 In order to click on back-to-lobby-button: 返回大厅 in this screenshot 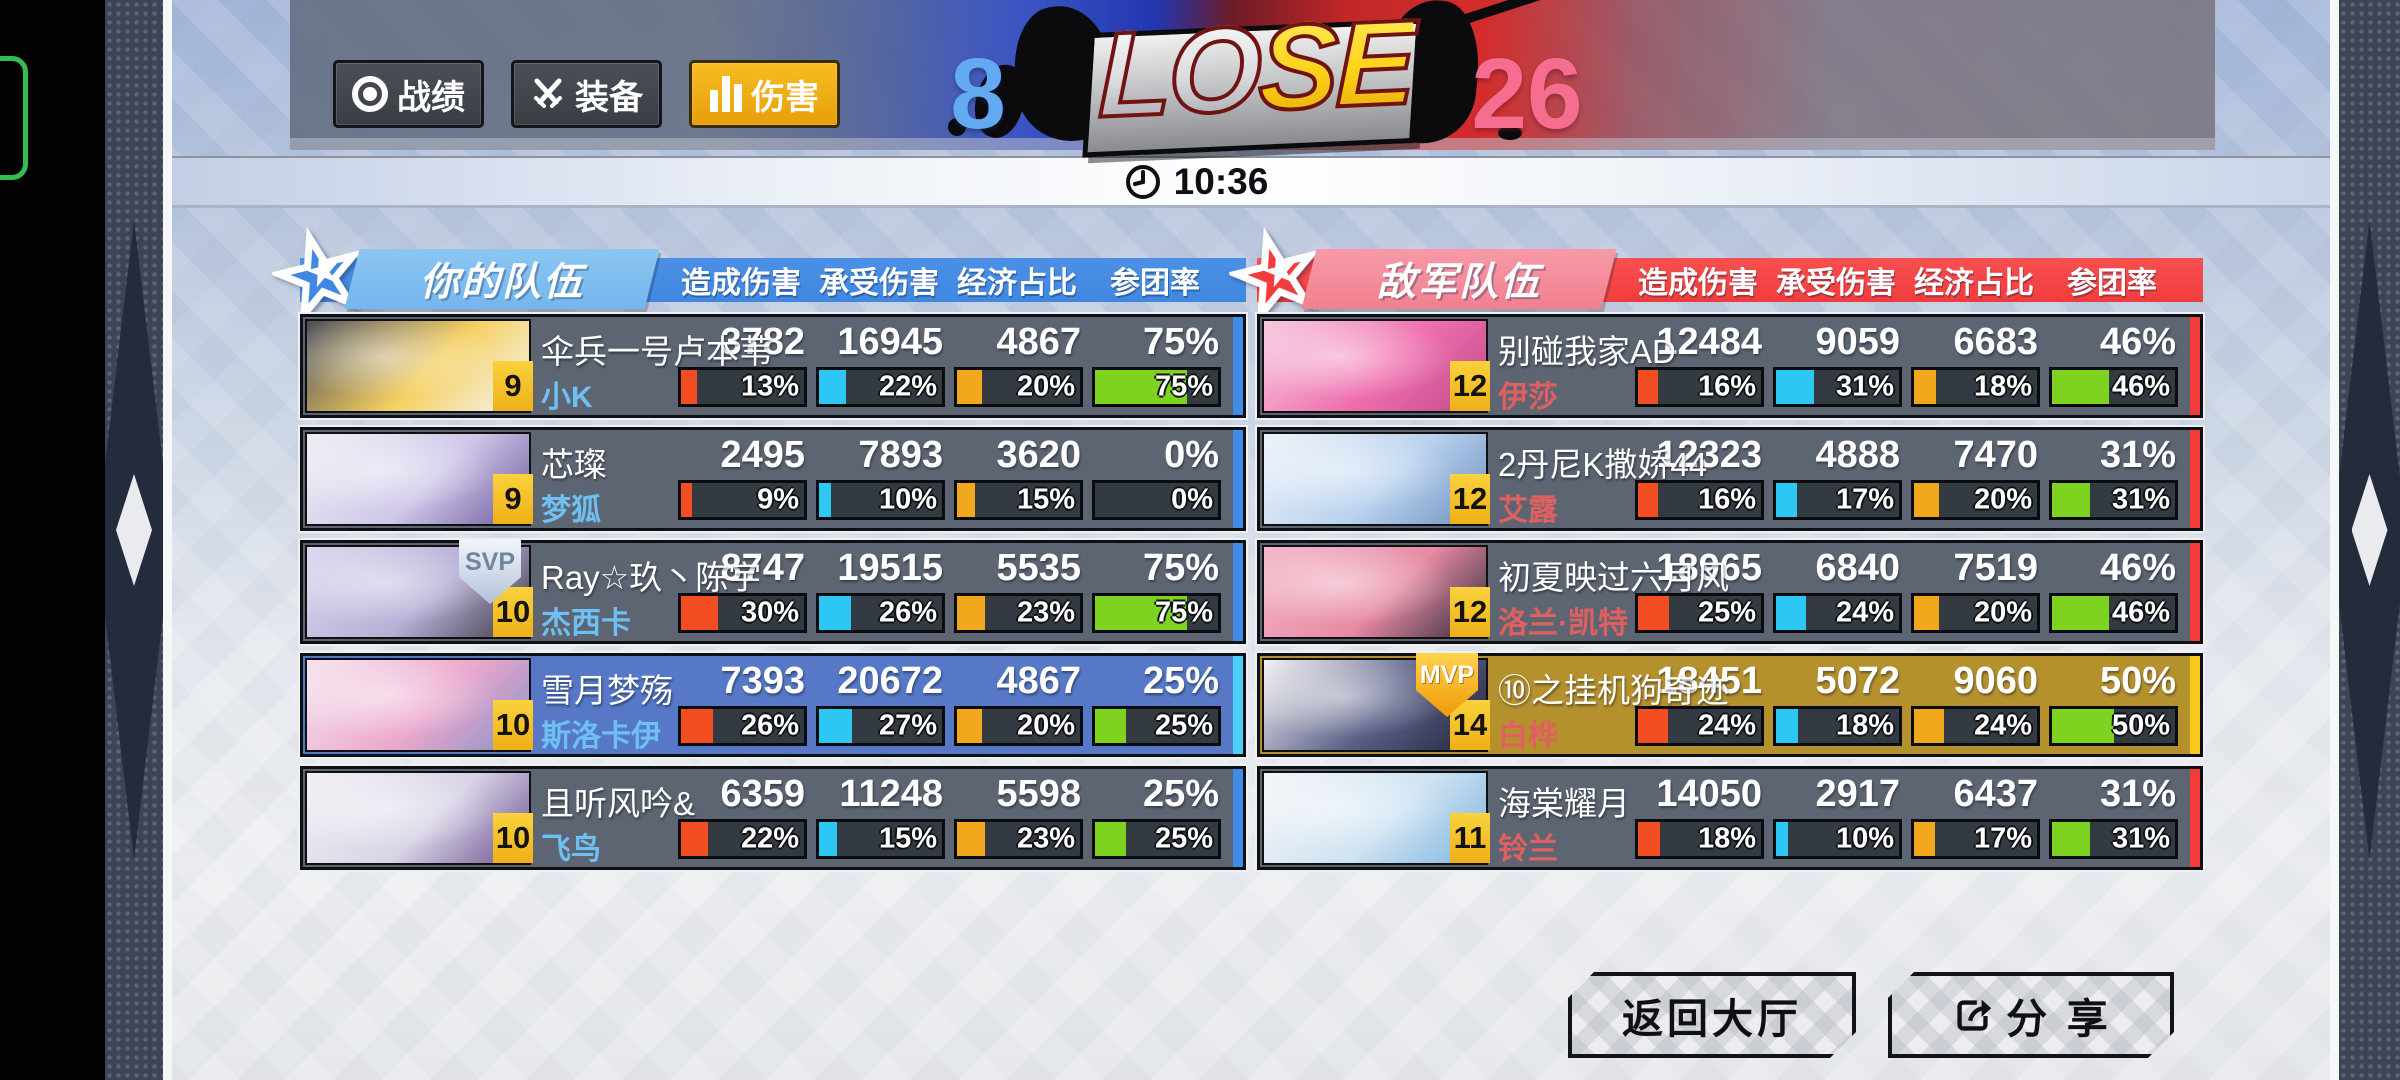, I will do `click(1712, 1015)`.